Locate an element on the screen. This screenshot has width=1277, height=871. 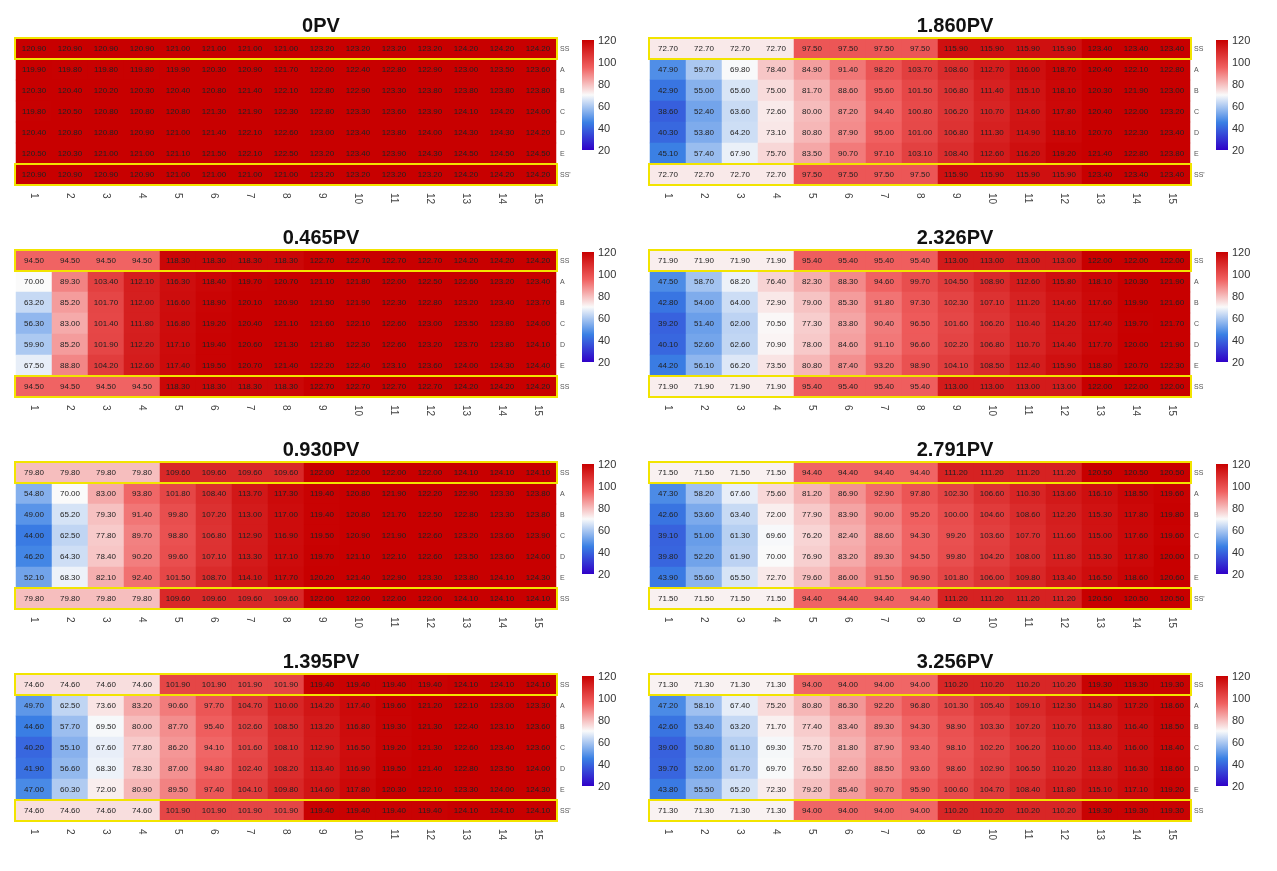
x-tick-label: 3 is located at coordinates (740, 620).